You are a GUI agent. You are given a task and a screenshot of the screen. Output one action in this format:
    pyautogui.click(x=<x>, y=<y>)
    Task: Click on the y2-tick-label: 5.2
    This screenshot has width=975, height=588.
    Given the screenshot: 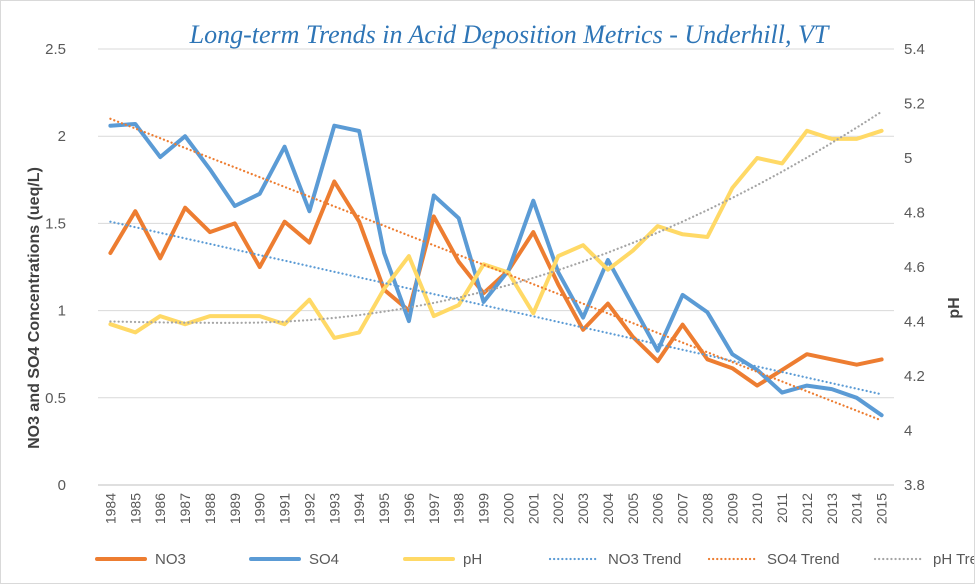 What is the action you would take?
    pyautogui.click(x=914, y=104)
    